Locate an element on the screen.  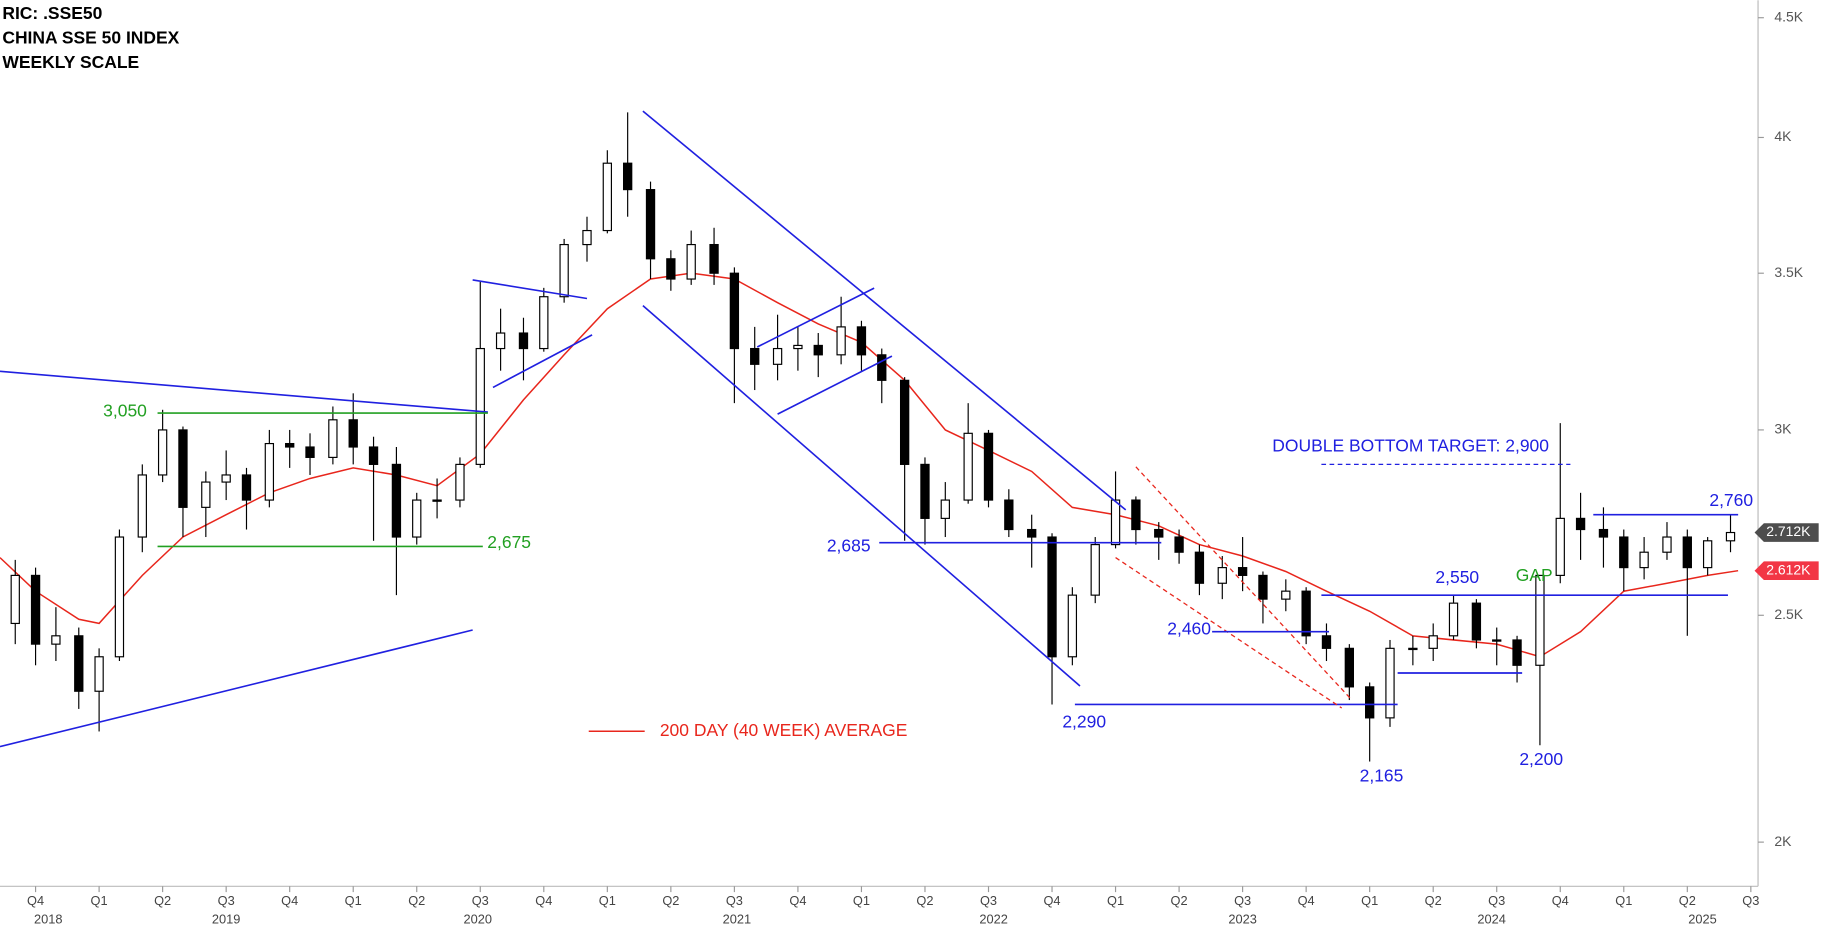
annotation: DOUBLE BOTTOM TARGET: 2,900 is located at coordinates (1410, 445).